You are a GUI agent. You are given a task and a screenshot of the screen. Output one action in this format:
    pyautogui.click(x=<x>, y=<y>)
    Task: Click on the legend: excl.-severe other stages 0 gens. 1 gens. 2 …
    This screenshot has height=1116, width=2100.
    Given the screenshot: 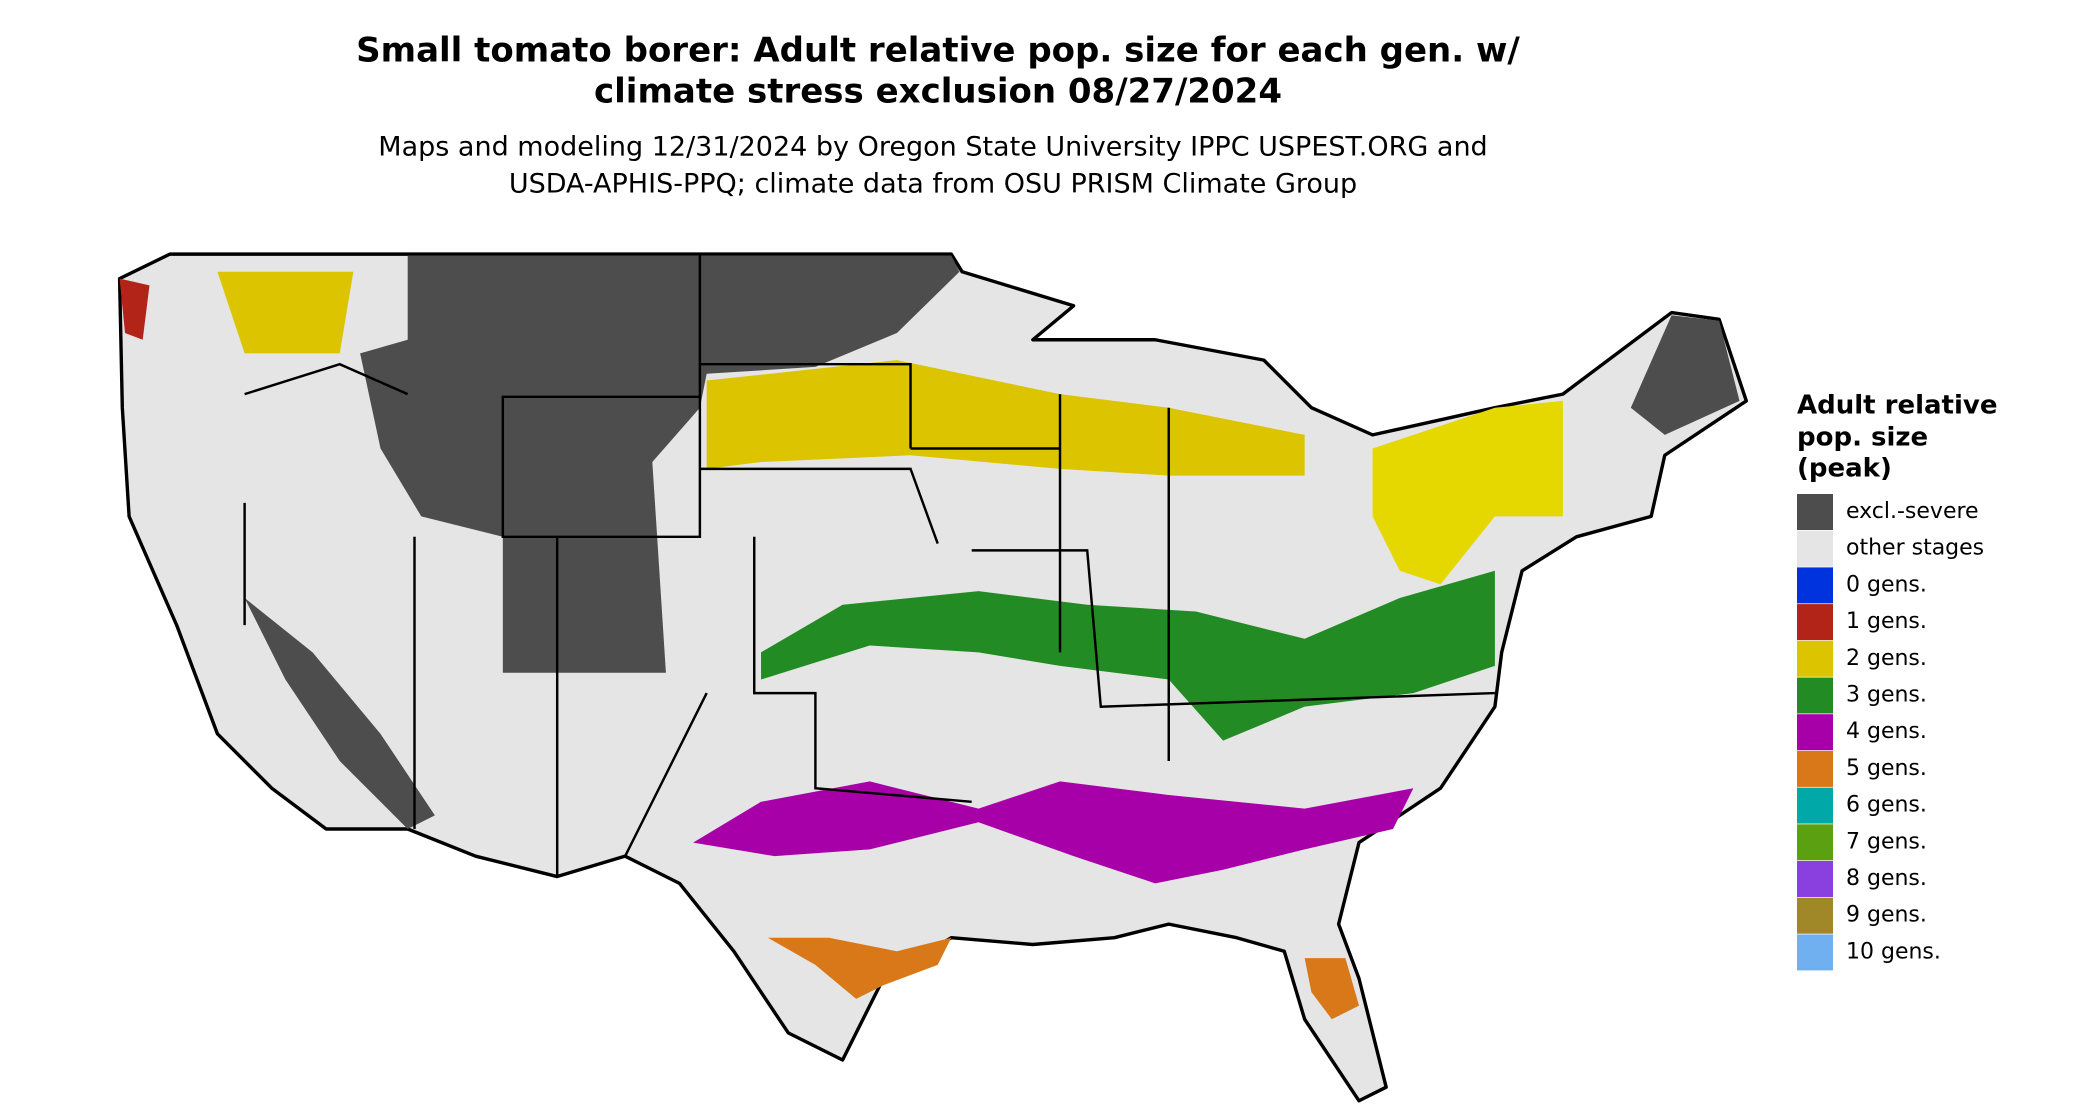 What is the action you would take?
    pyautogui.click(x=1890, y=732)
    